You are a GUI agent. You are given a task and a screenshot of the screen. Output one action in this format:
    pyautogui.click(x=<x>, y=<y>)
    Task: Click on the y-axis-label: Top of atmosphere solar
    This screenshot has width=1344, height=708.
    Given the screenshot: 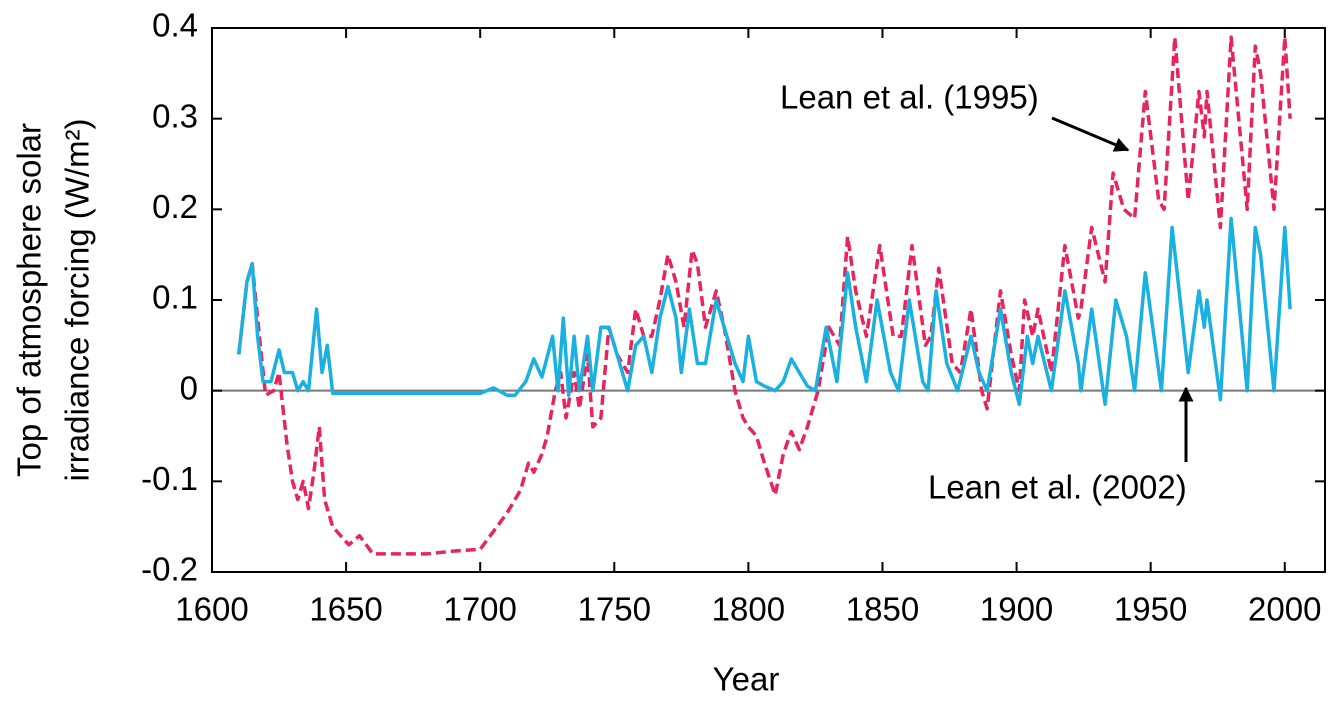 What is the action you would take?
    pyautogui.click(x=29, y=300)
    